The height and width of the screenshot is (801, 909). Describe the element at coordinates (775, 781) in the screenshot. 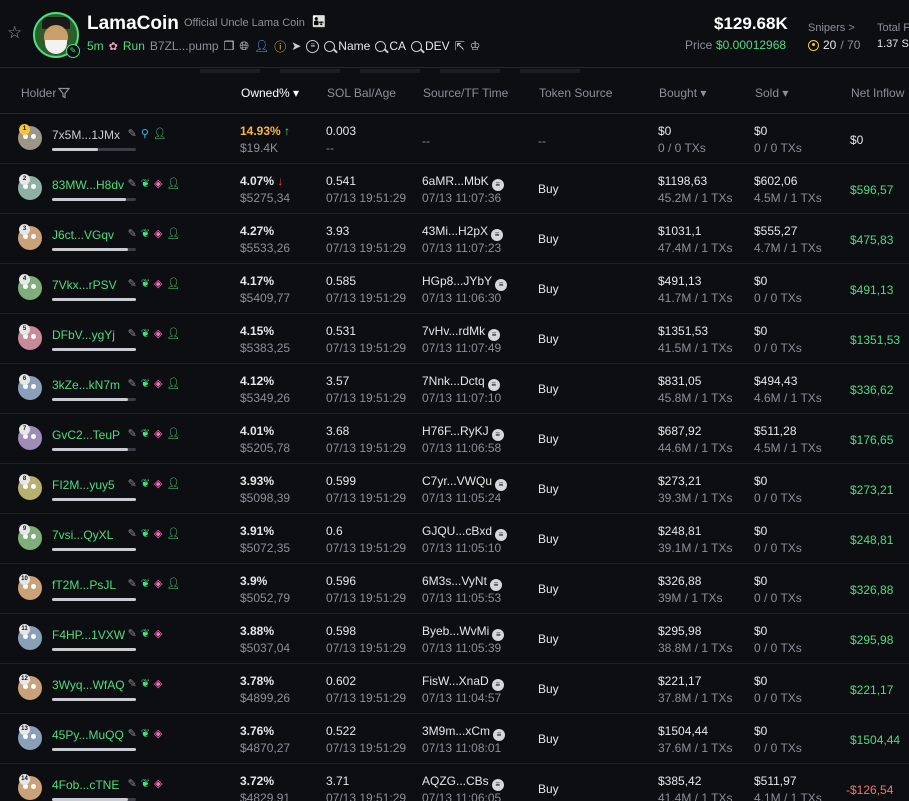

I see `sold-usd: $511,97` at that location.